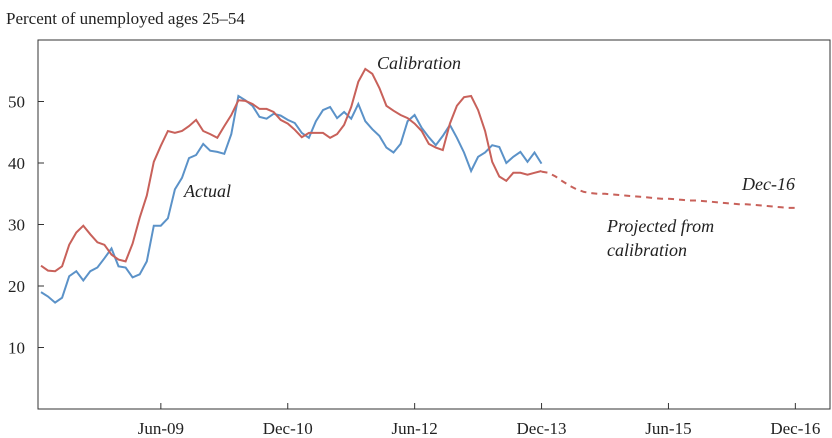 Image resolution: width=832 pixels, height=438 pixels. Describe the element at coordinates (660, 226) in the screenshot. I see `annotation: Projected from` at that location.